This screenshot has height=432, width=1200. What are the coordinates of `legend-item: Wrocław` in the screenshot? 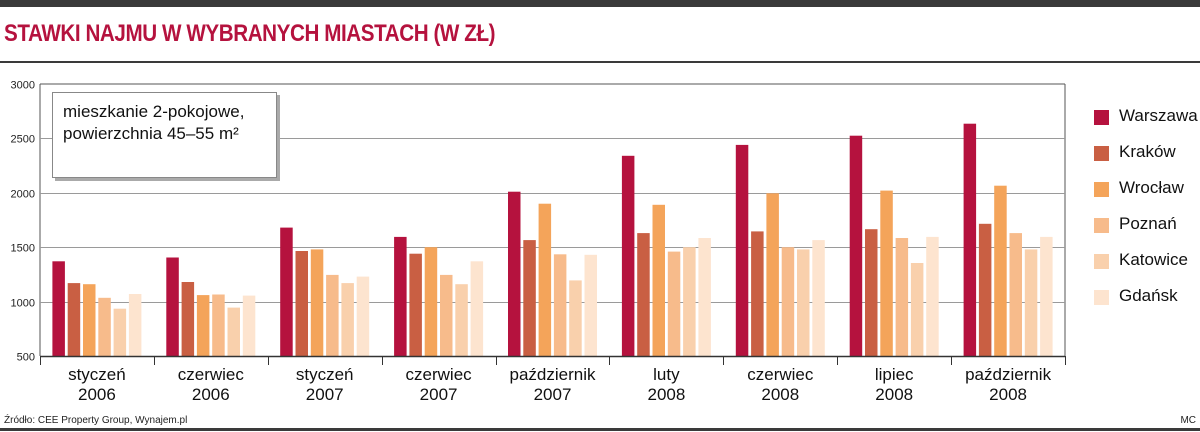 It's located at (1145, 189).